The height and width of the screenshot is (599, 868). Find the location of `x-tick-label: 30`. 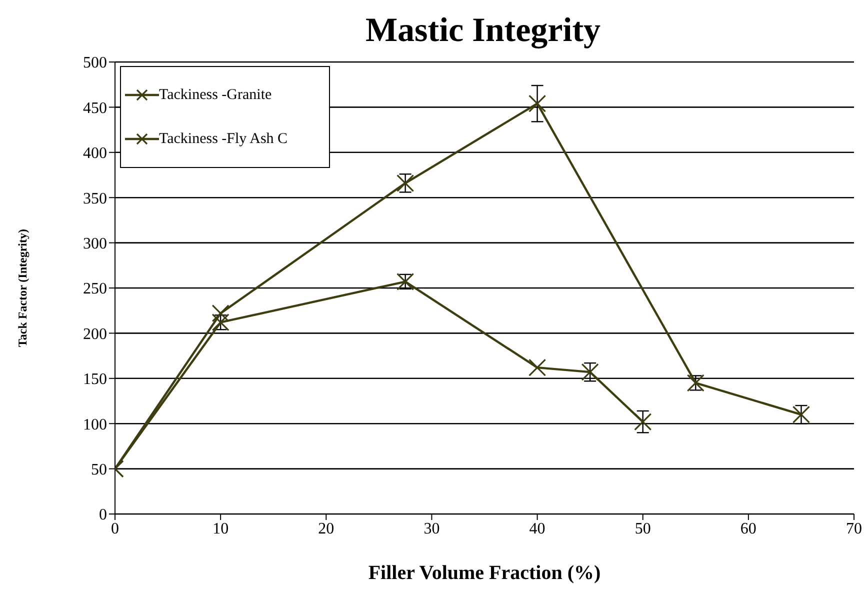

x-tick-label: 30 is located at coordinates (432, 529).